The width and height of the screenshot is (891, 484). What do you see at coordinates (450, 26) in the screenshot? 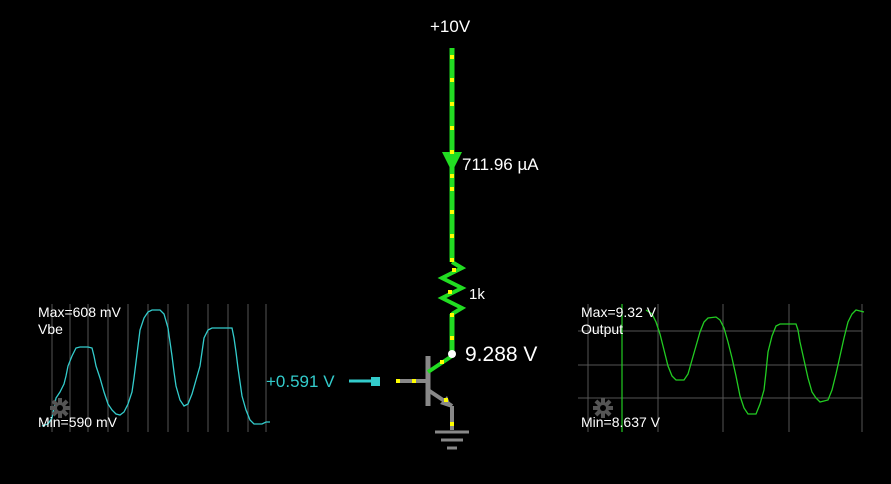
I see `supply-voltage-label: +10V` at bounding box center [450, 26].